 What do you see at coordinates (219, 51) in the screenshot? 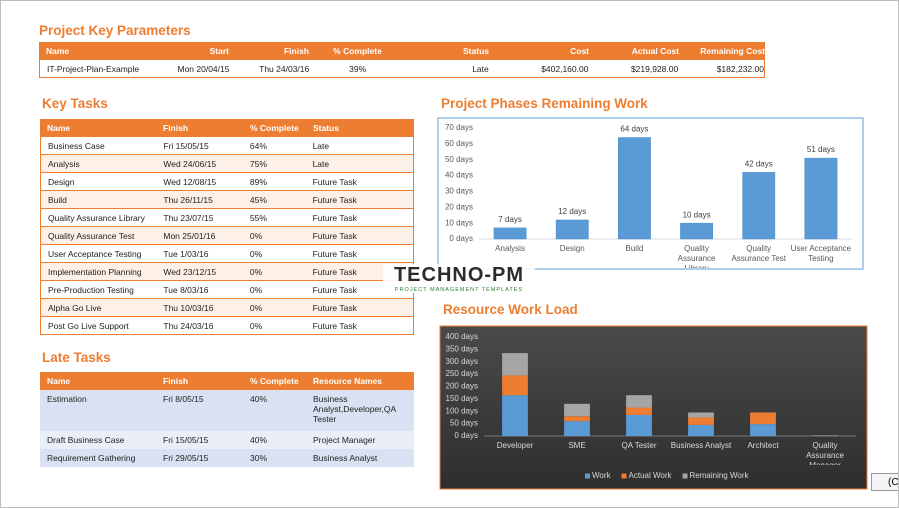
I see `header-cell: Start` at bounding box center [219, 51].